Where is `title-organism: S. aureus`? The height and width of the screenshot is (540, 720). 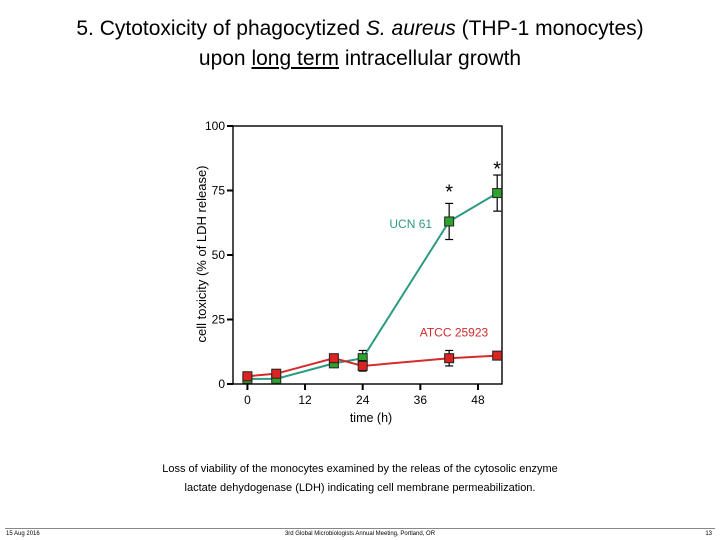
title-organism: S. aureus is located at coordinates (410, 28).